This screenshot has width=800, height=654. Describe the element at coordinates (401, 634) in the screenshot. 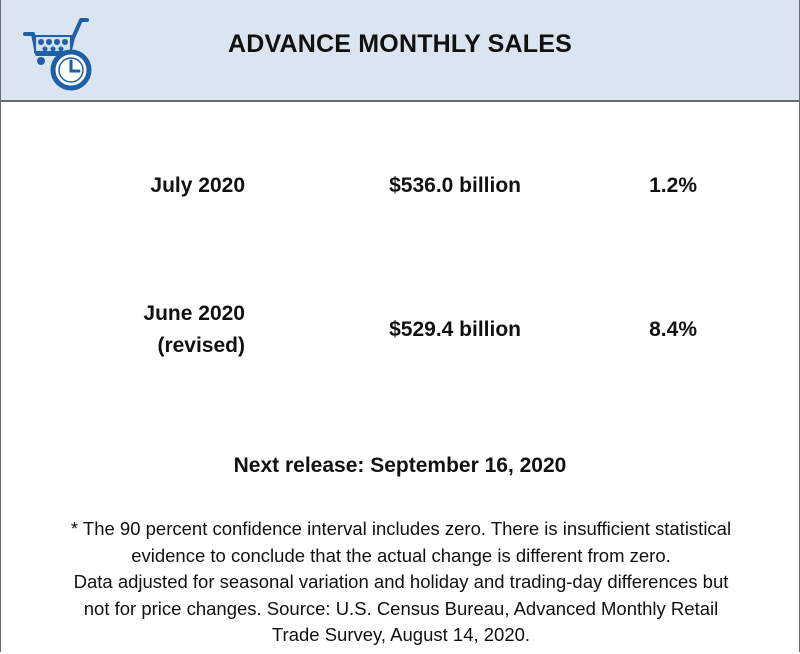

I see `footnote-line: Trade Survey, August 14, 2020.` at that location.